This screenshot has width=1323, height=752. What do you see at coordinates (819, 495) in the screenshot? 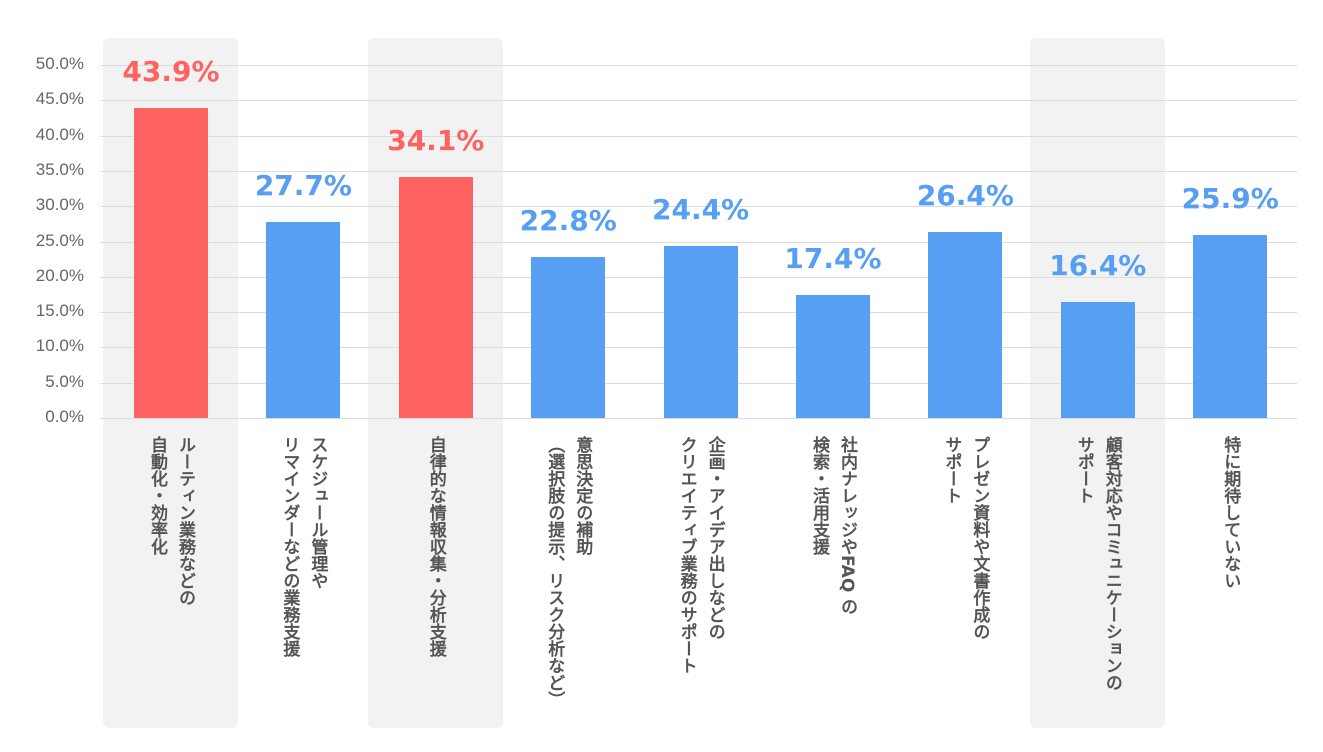
I see `category-label-line: 検索・活用支援` at bounding box center [819, 495].